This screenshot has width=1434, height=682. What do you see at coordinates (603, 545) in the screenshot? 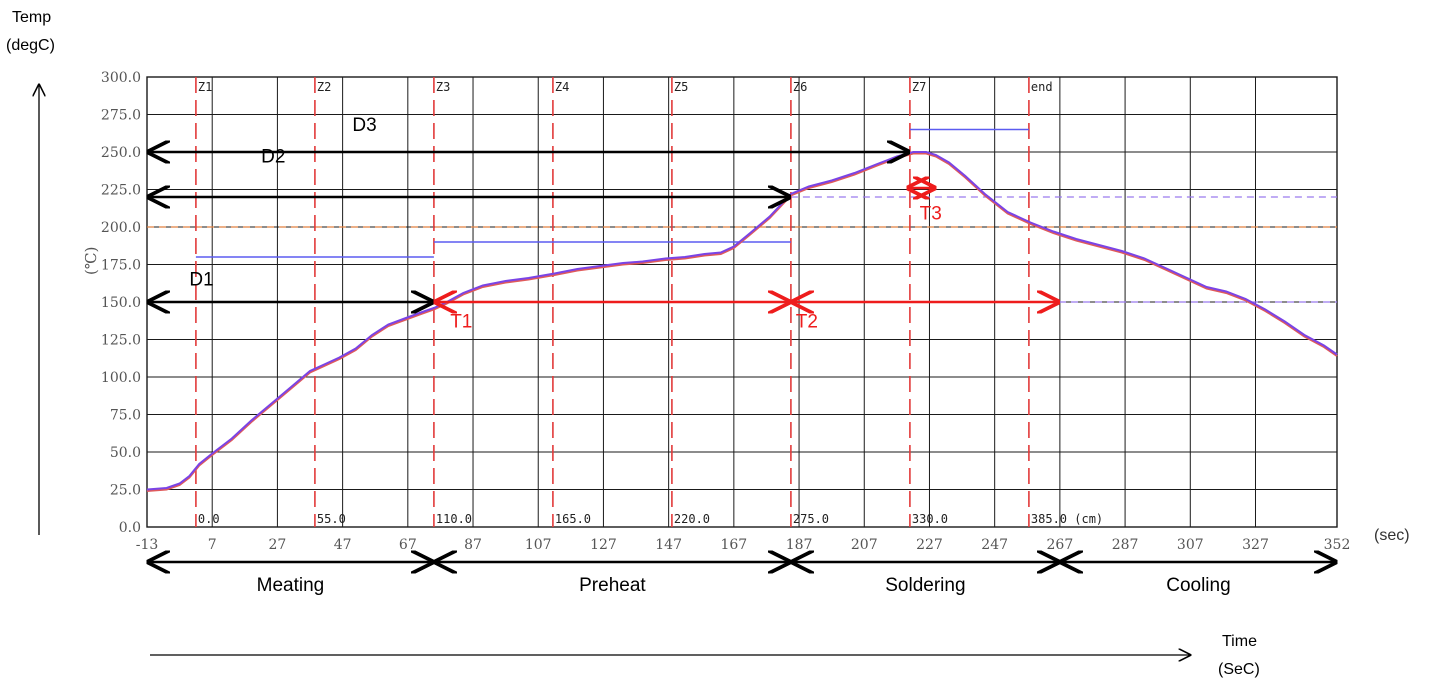
I see `x-tick-label: 127` at bounding box center [603, 545].